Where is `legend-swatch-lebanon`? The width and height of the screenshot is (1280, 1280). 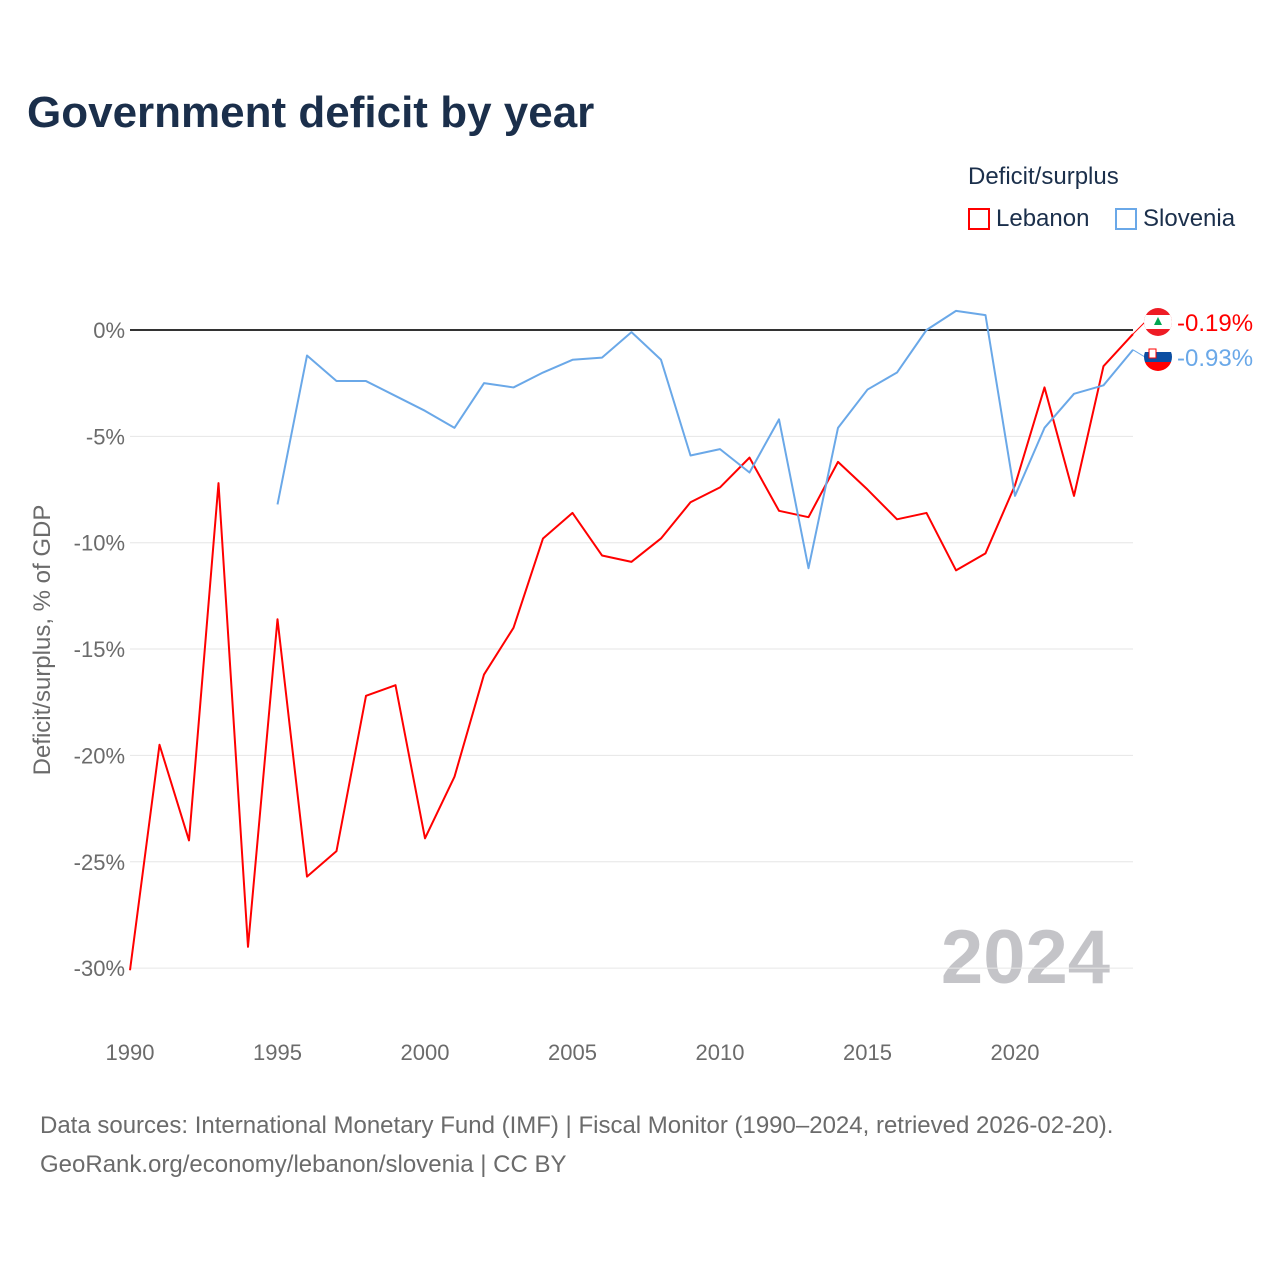
legend-swatch-lebanon is located at coordinates (979, 219).